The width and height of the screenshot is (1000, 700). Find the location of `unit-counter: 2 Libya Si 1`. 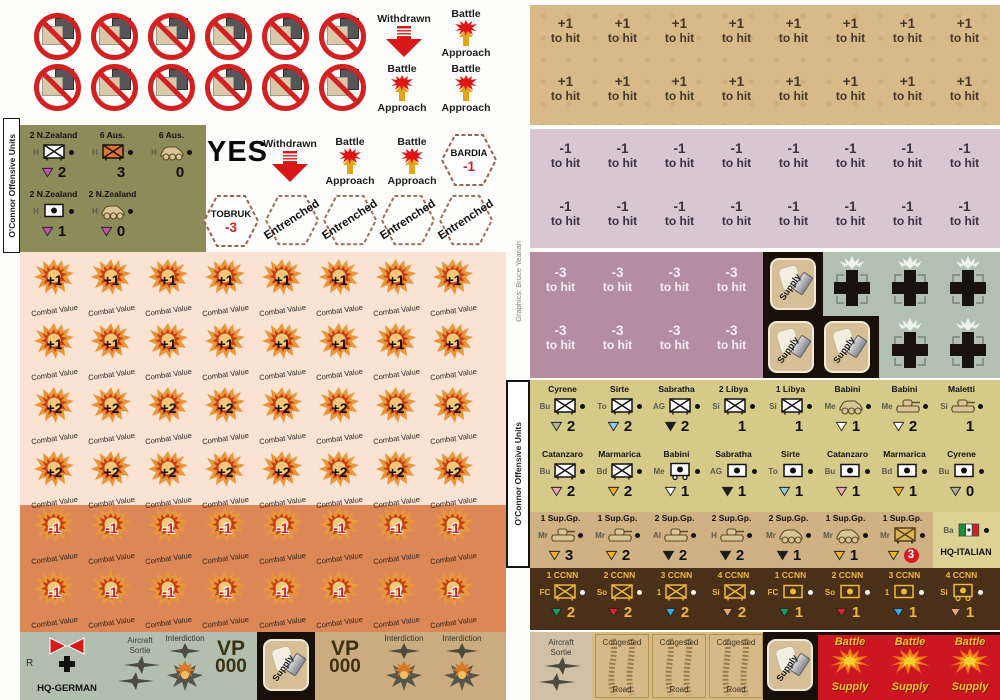

unit-counter: 2 Libya Si 1 is located at coordinates (733, 414).